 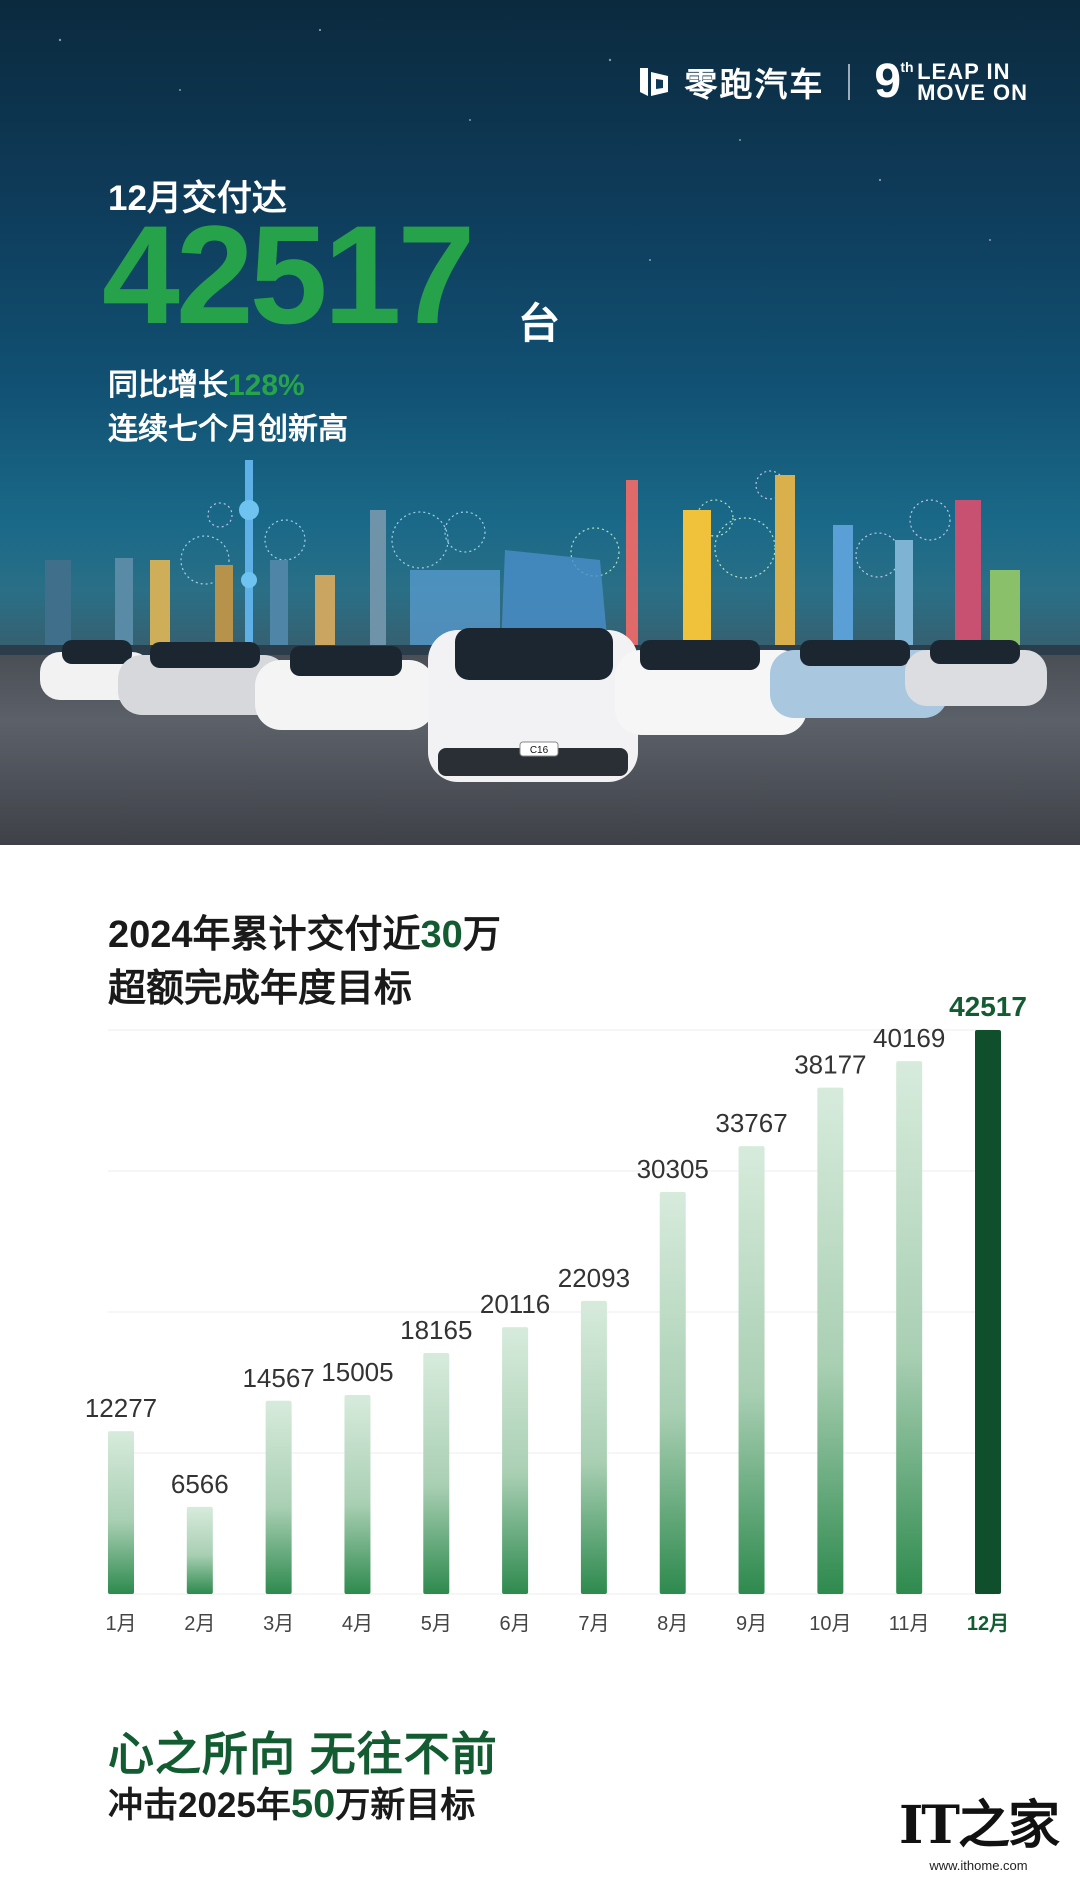 What do you see at coordinates (830, 1340) in the screenshot?
I see `bar-10月` at bounding box center [830, 1340].